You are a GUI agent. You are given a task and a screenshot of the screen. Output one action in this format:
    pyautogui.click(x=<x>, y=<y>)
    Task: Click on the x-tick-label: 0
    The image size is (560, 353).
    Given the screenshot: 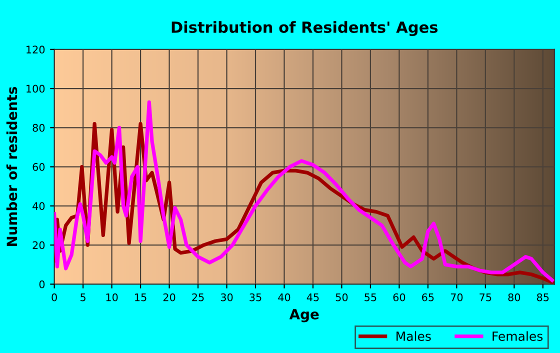 What is the action you would take?
    pyautogui.click(x=54, y=297)
    